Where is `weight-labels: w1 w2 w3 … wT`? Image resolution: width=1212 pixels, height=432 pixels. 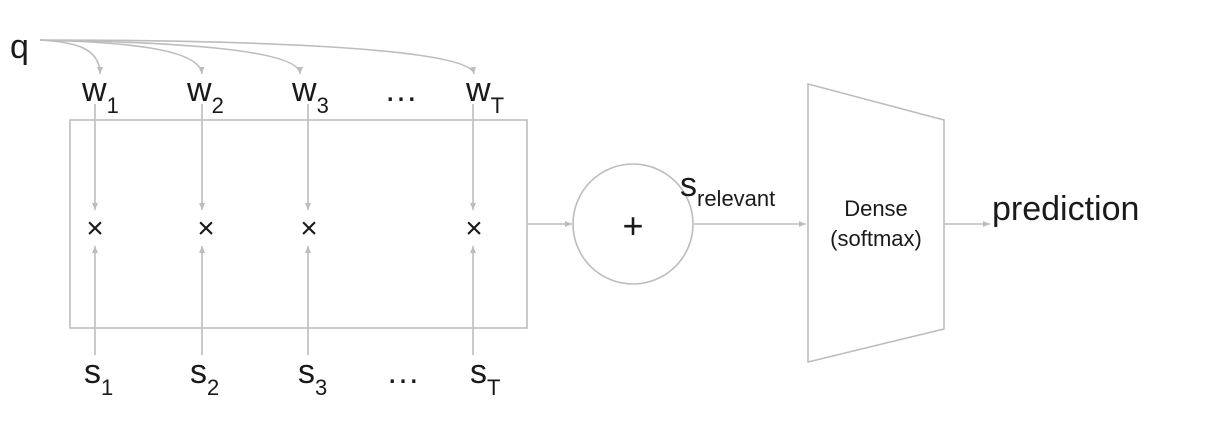 weight-labels: w1 w2 w3 … wT is located at coordinates (292, 94).